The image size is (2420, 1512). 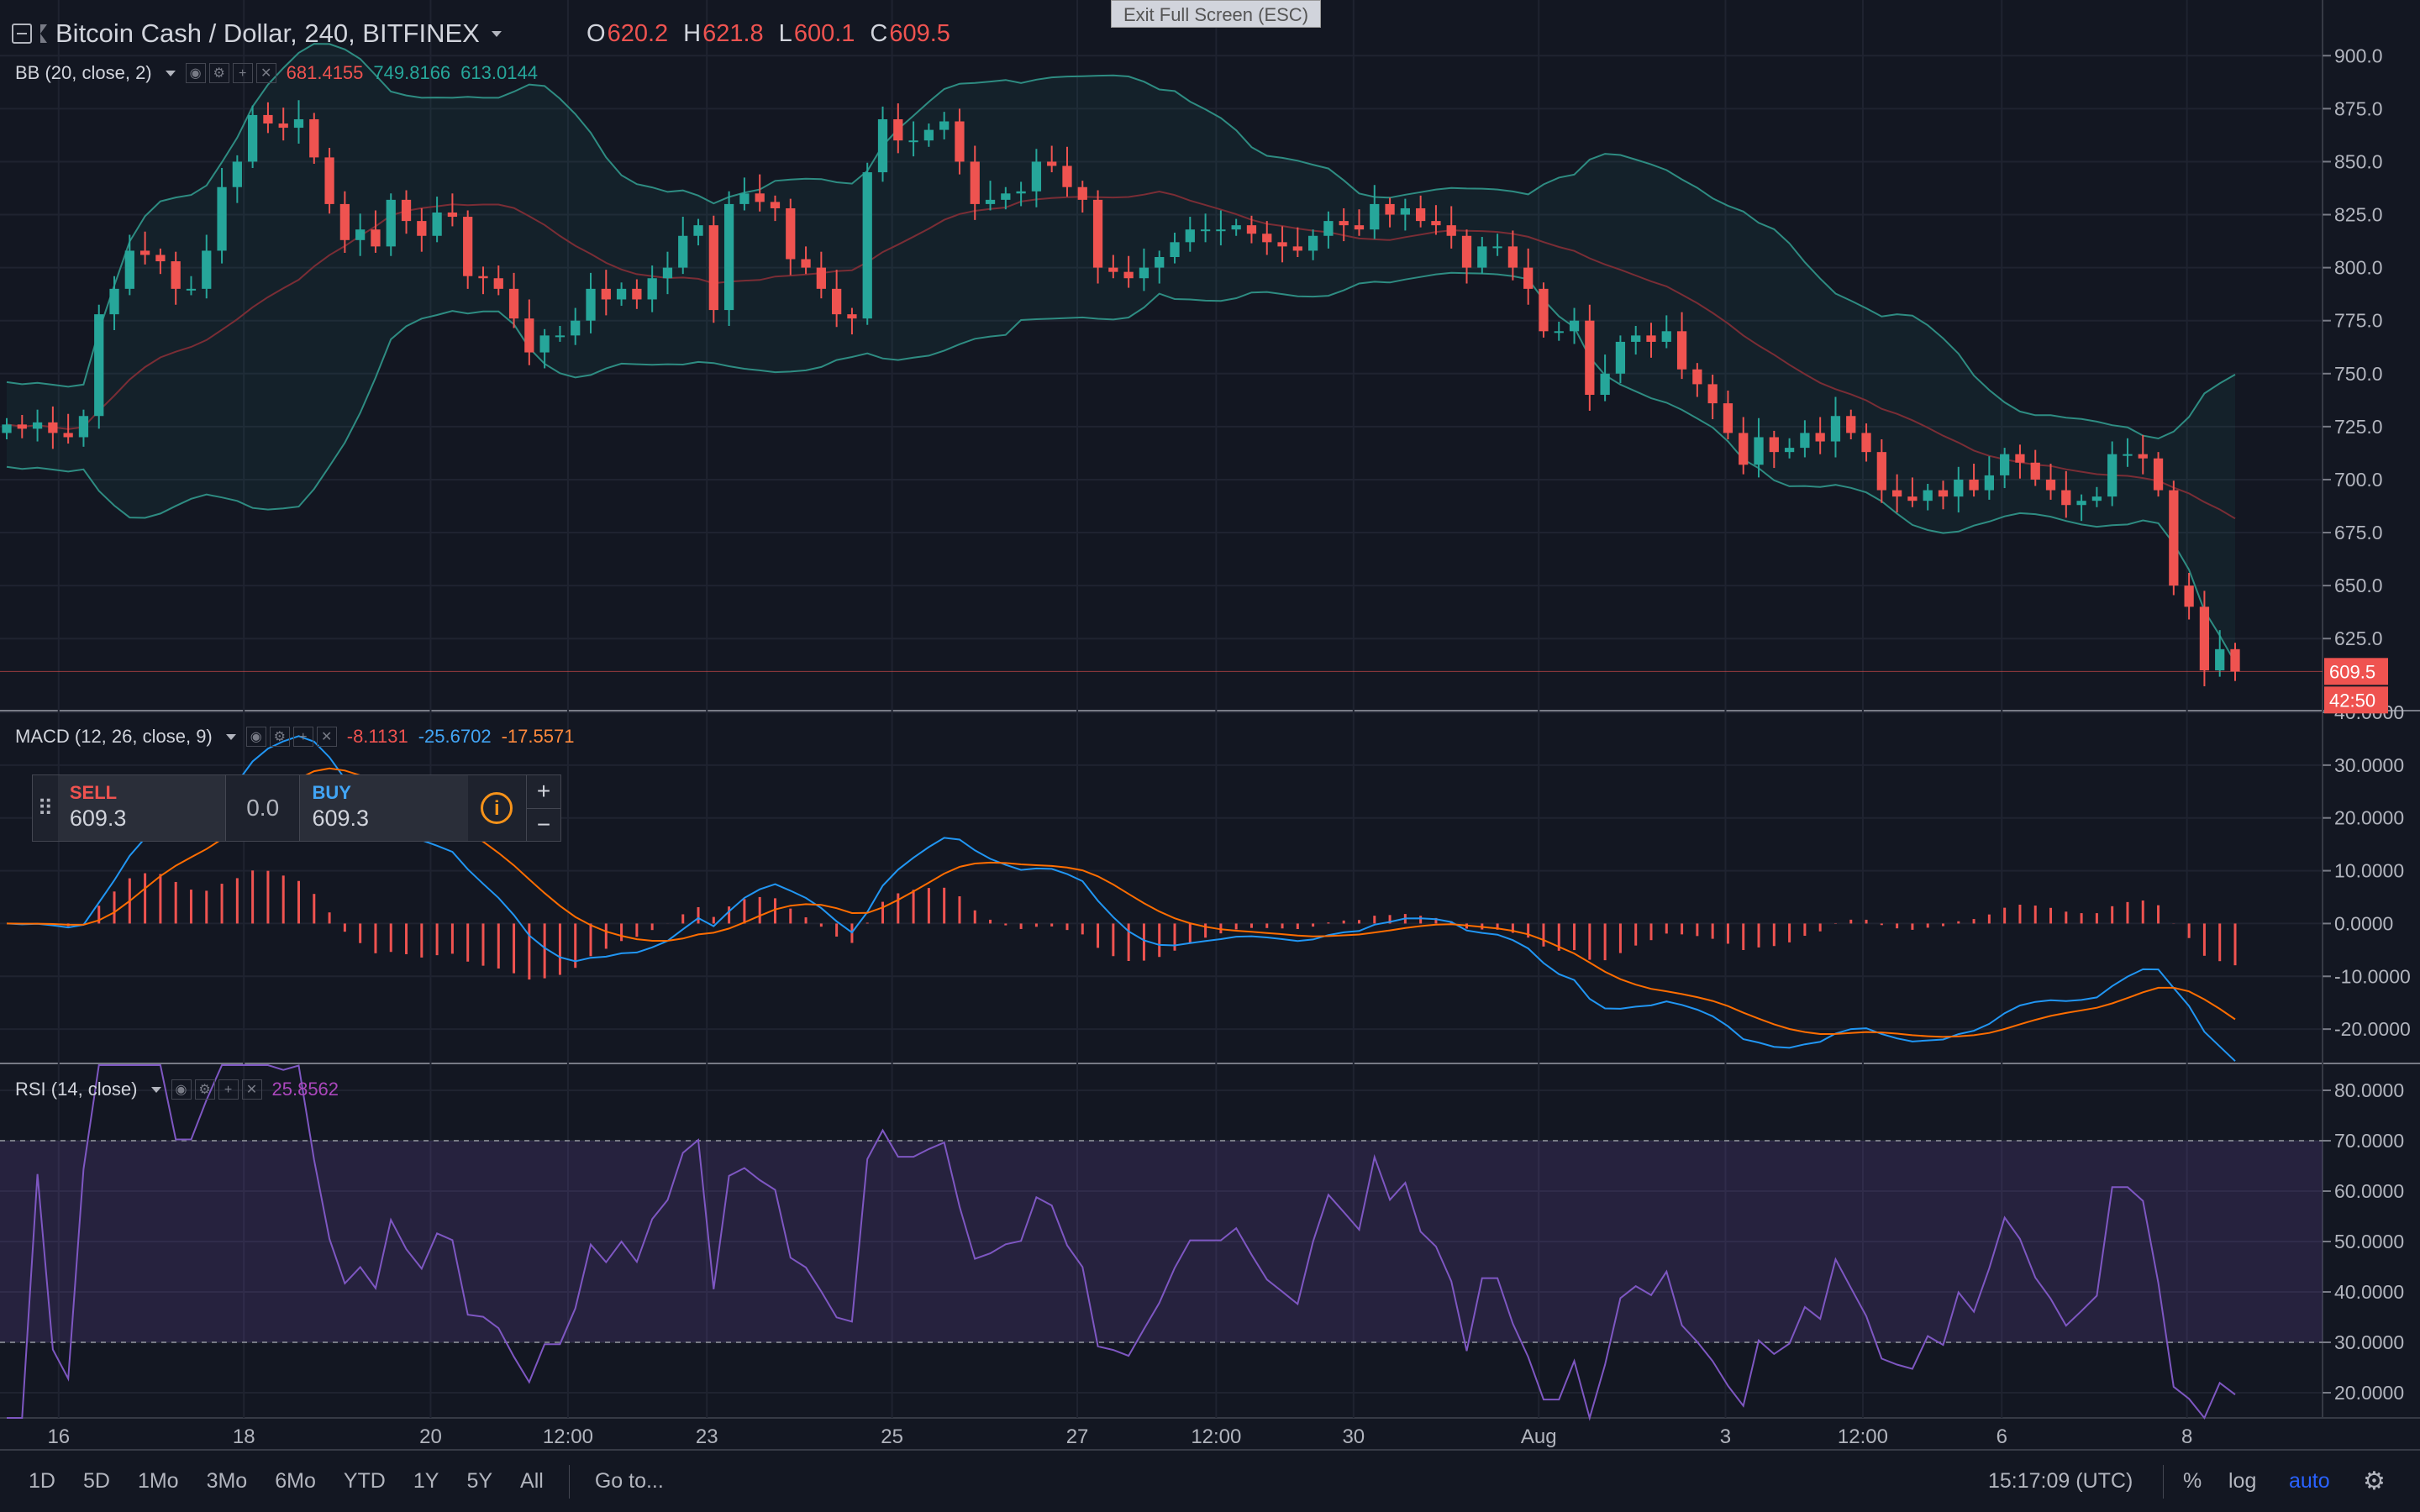 I want to click on timeframe-all: All, so click(x=532, y=1481).